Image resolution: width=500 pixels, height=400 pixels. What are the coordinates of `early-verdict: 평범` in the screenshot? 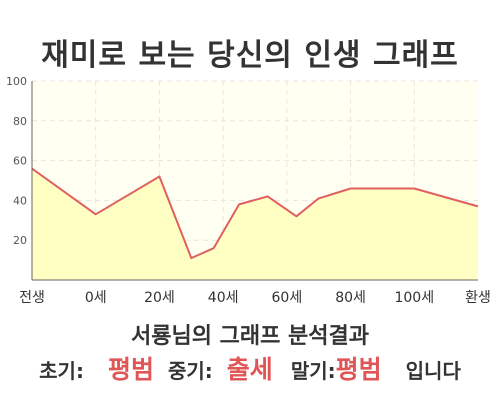 It's located at (130, 369).